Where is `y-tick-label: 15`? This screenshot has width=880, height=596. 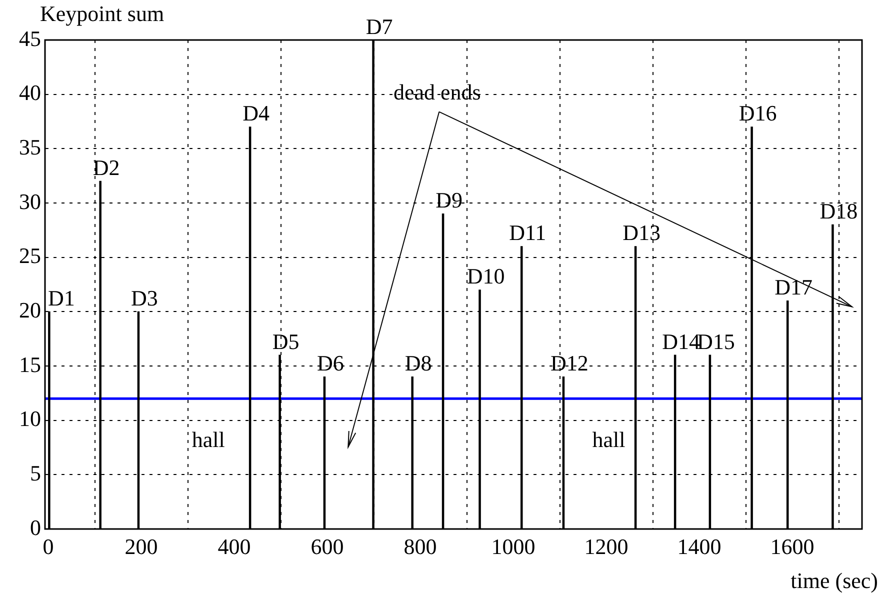
y-tick-label: 15 is located at coordinates (30, 364).